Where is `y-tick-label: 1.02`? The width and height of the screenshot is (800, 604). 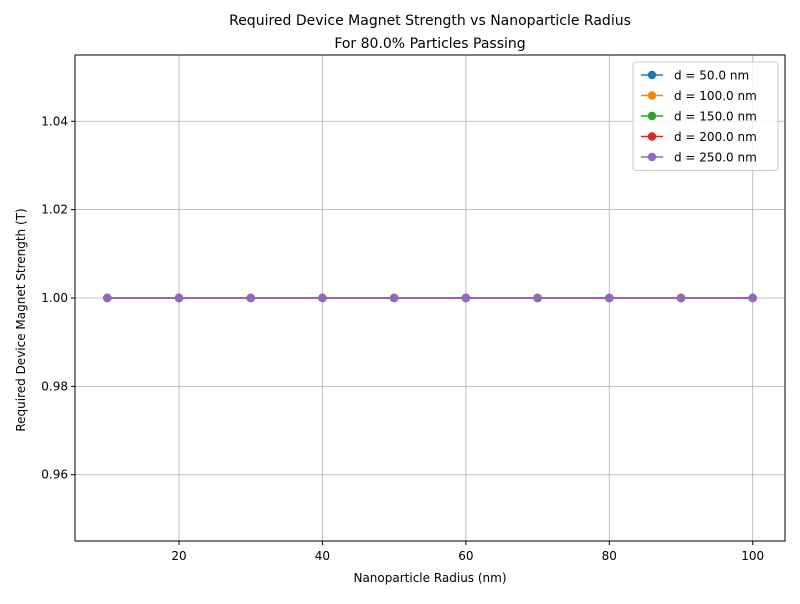
y-tick-label: 1.02 is located at coordinates (54, 210).